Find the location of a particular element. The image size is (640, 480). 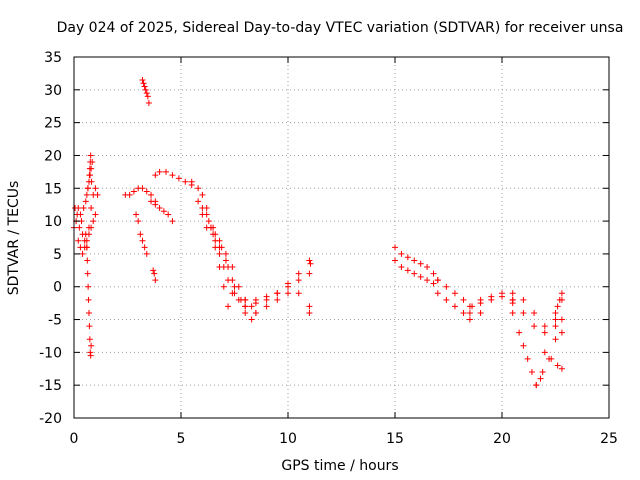

x-tick-label: 20 is located at coordinates (502, 439).